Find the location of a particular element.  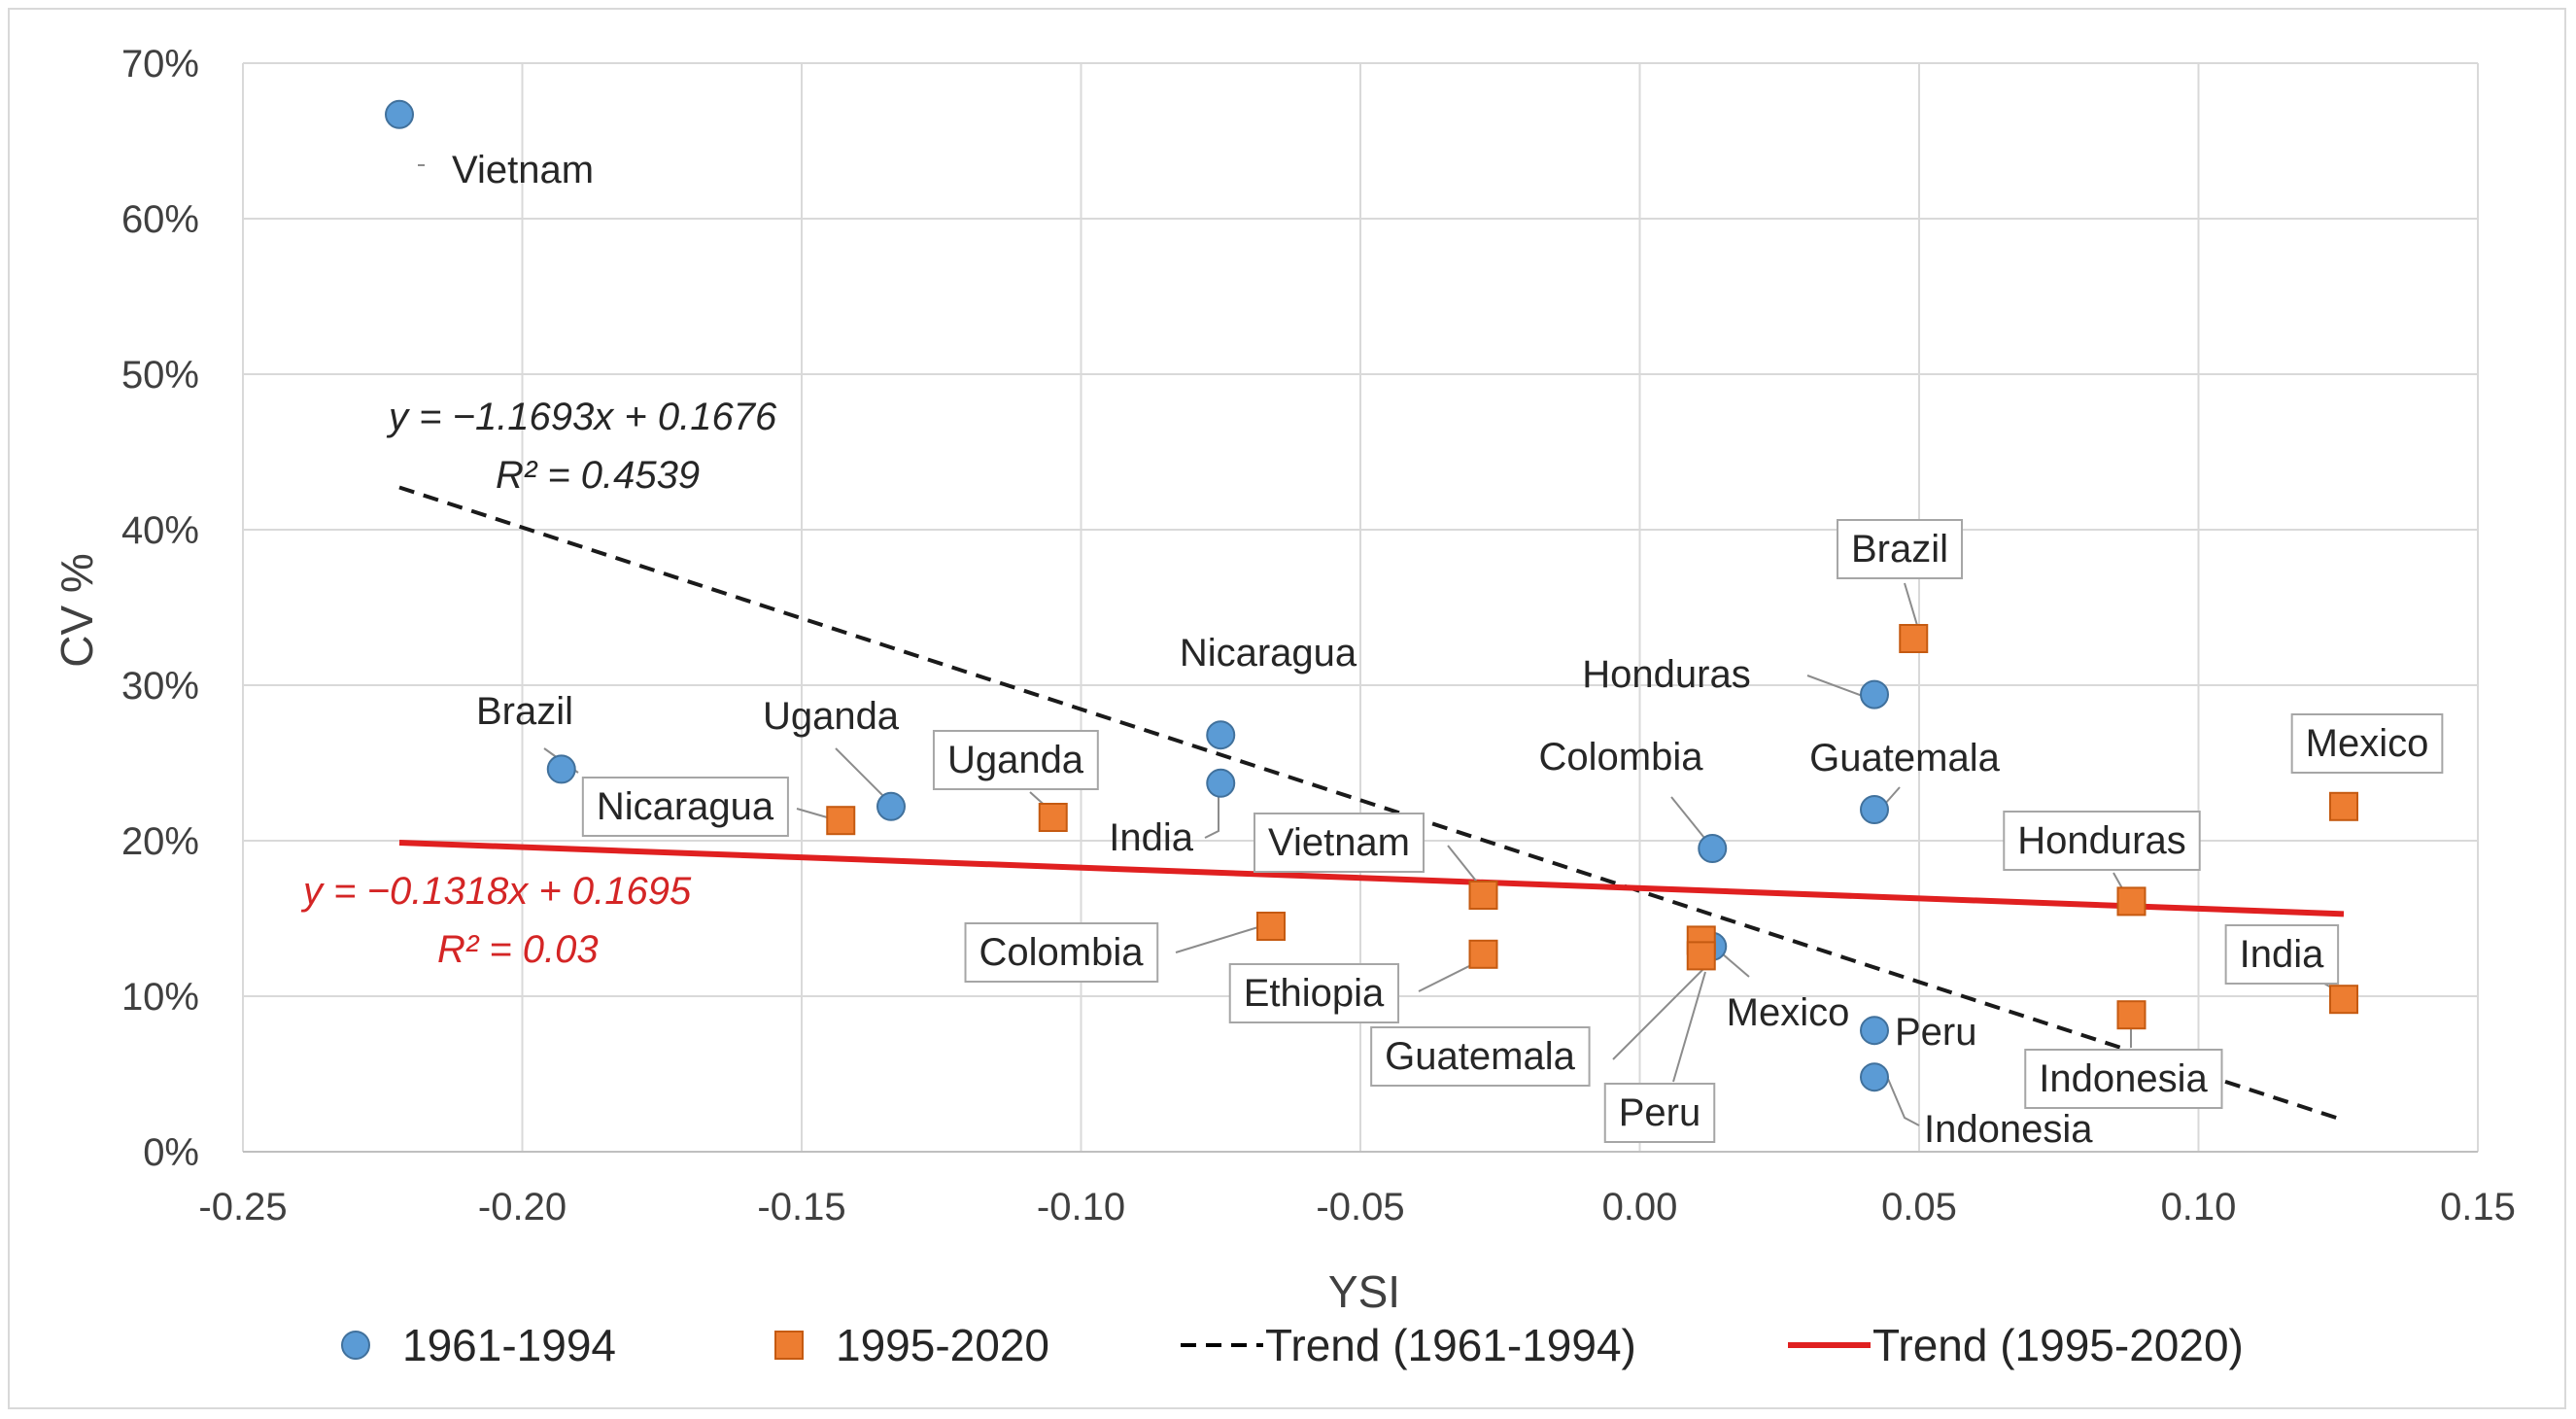

label-box-1995-2020-honduras is located at coordinates (2102, 841).